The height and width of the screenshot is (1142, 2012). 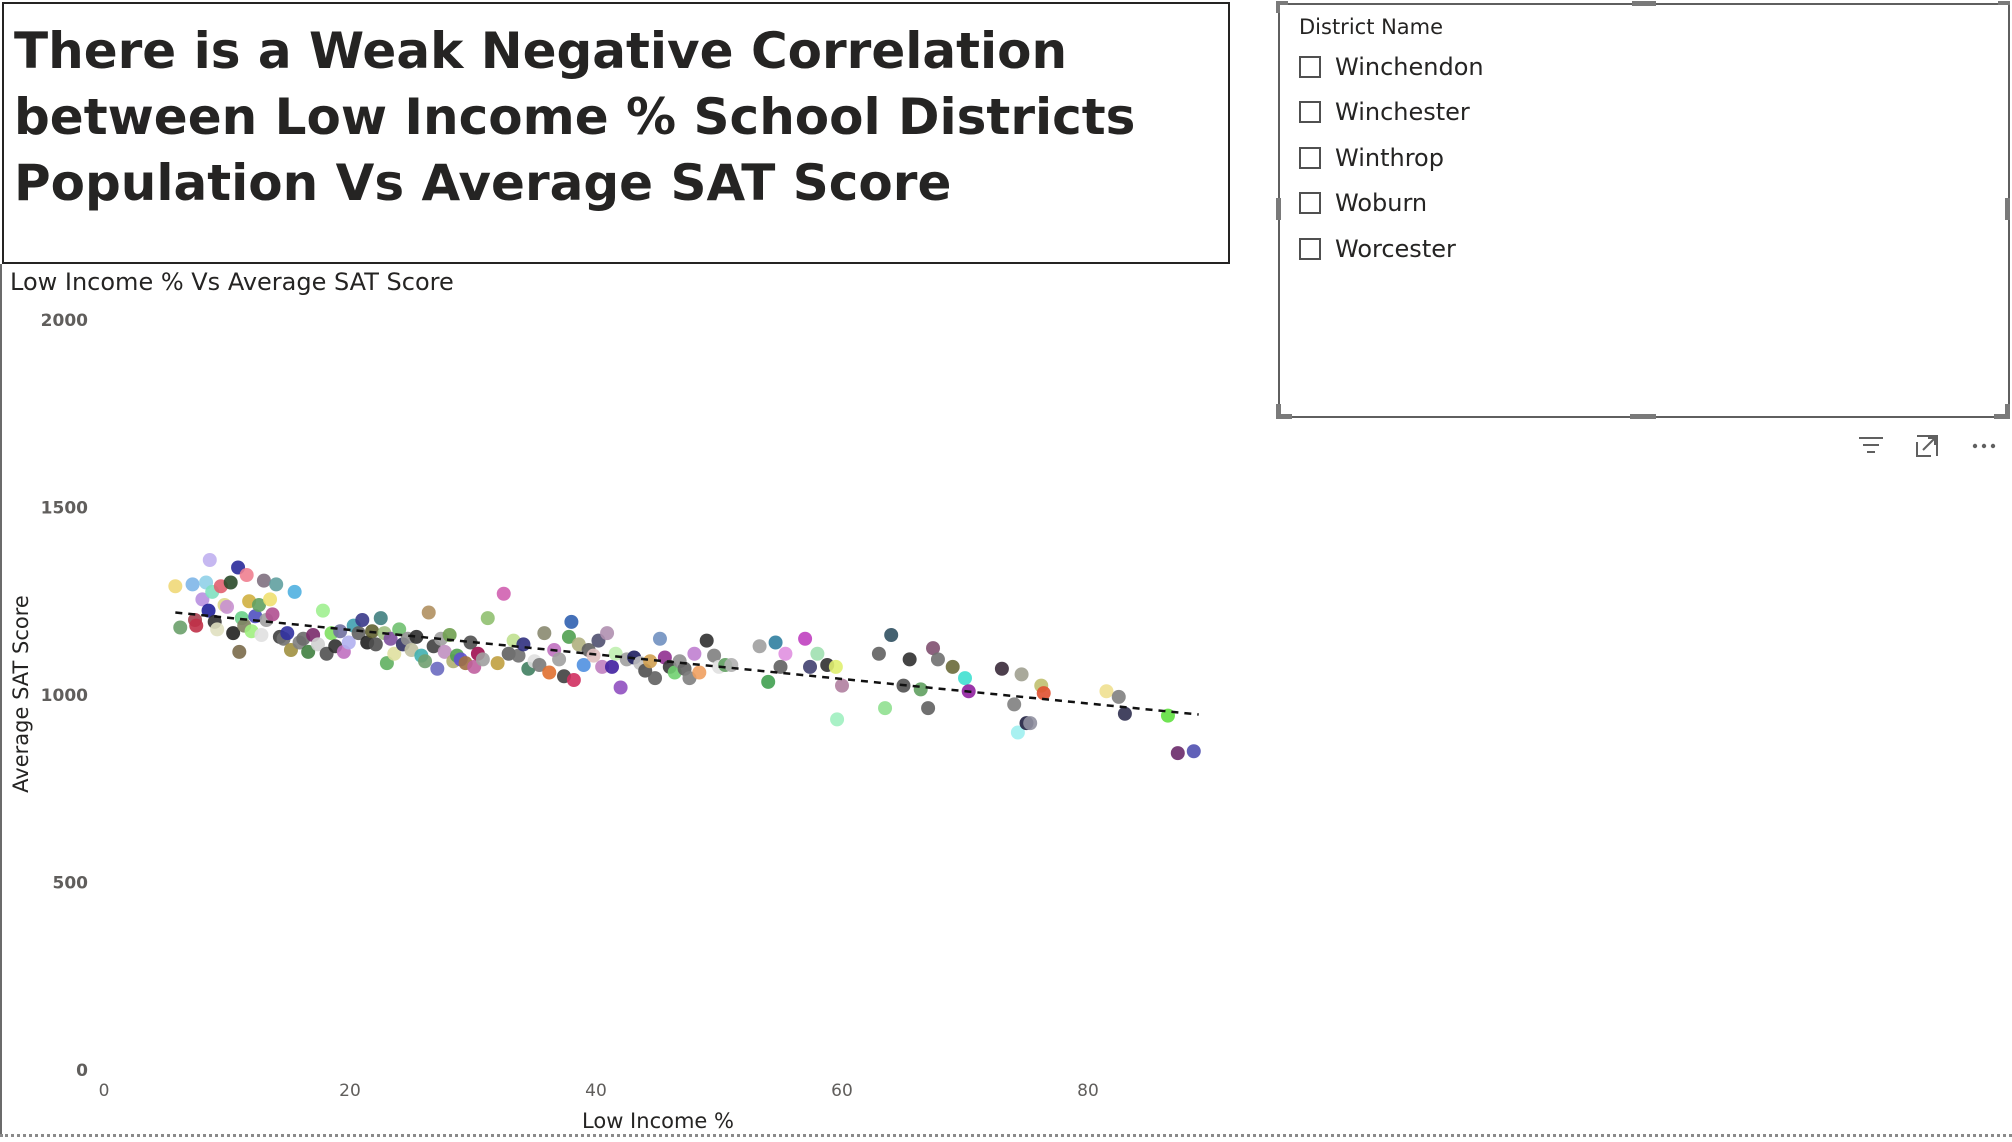 What do you see at coordinates (1644, 3) in the screenshot?
I see `resize-handle-top-center` at bounding box center [1644, 3].